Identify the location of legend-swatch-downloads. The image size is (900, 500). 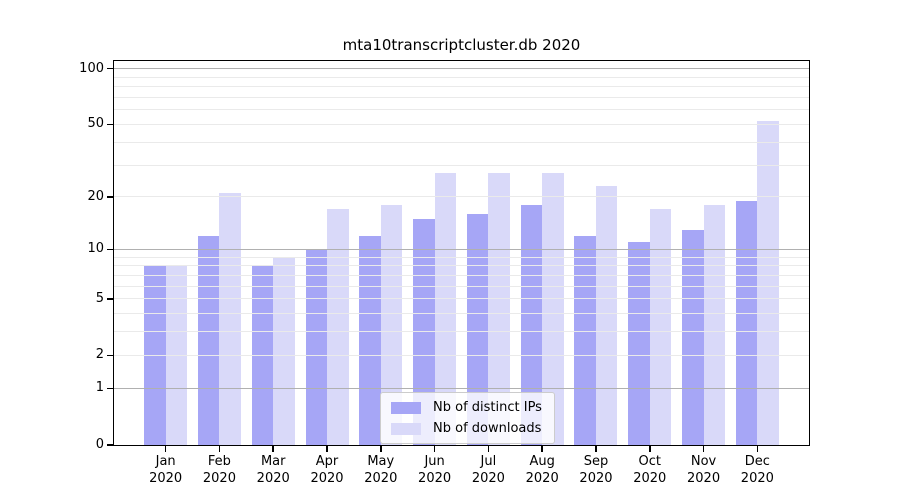
(406, 428).